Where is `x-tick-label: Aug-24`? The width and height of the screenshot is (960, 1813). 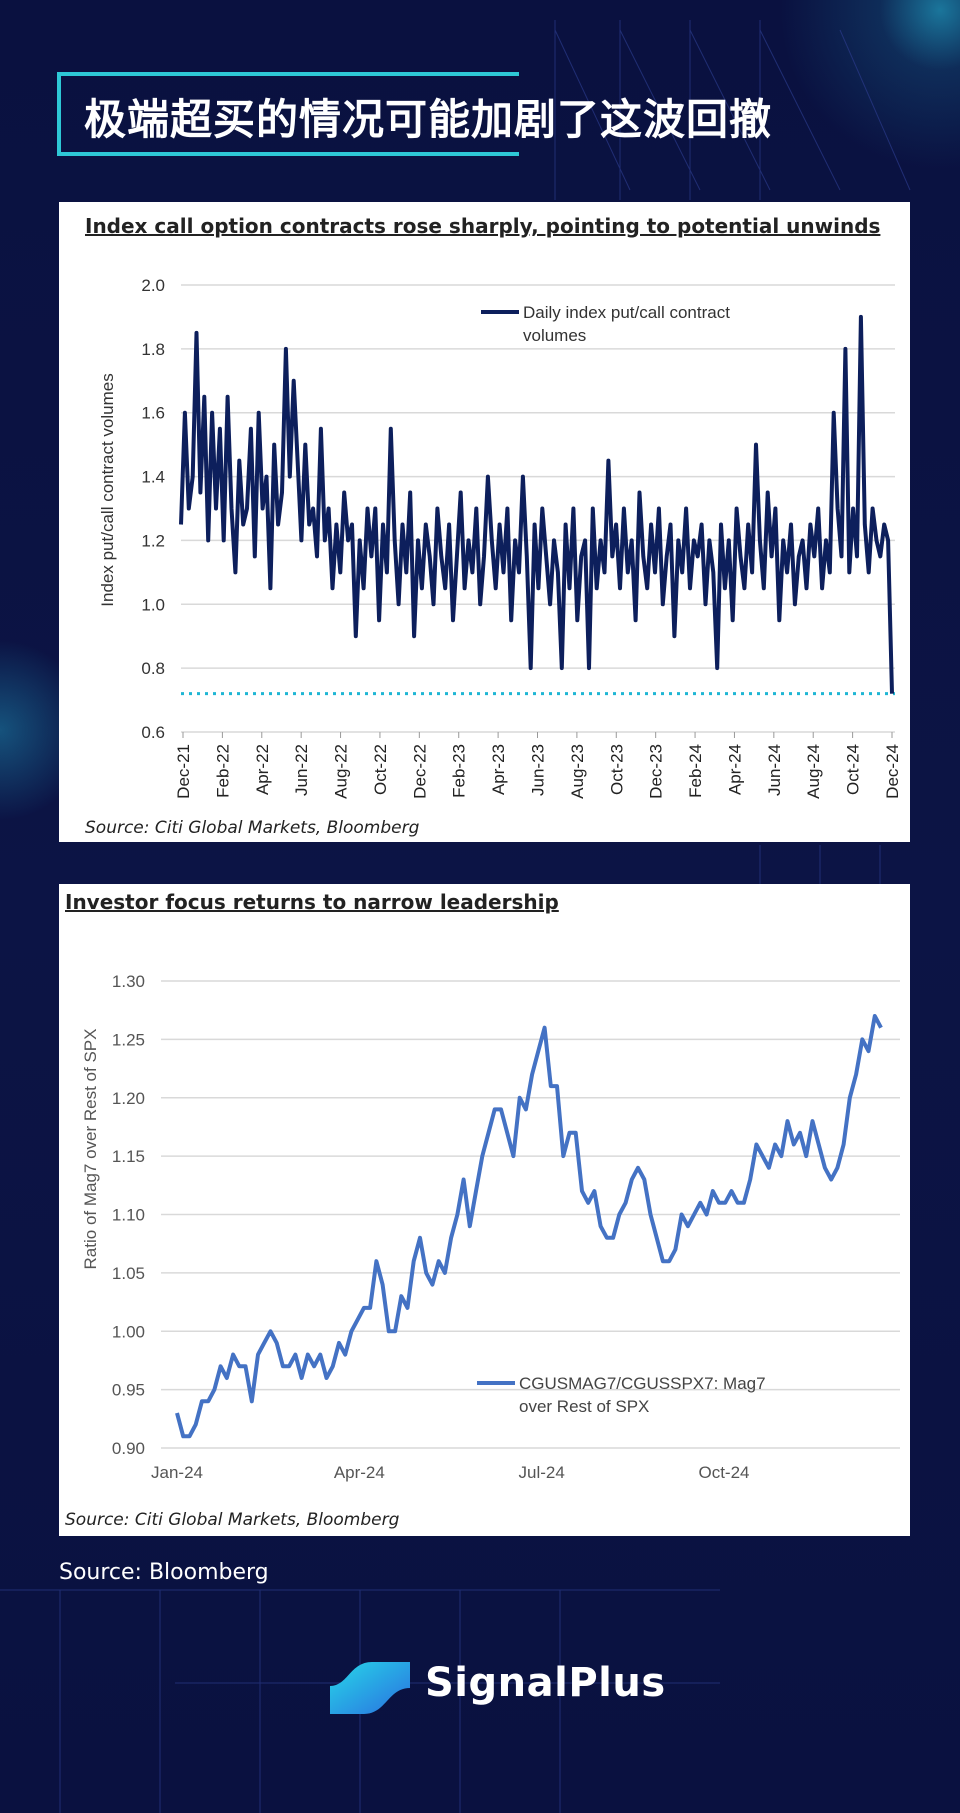
x-tick-label: Aug-24 is located at coordinates (813, 771).